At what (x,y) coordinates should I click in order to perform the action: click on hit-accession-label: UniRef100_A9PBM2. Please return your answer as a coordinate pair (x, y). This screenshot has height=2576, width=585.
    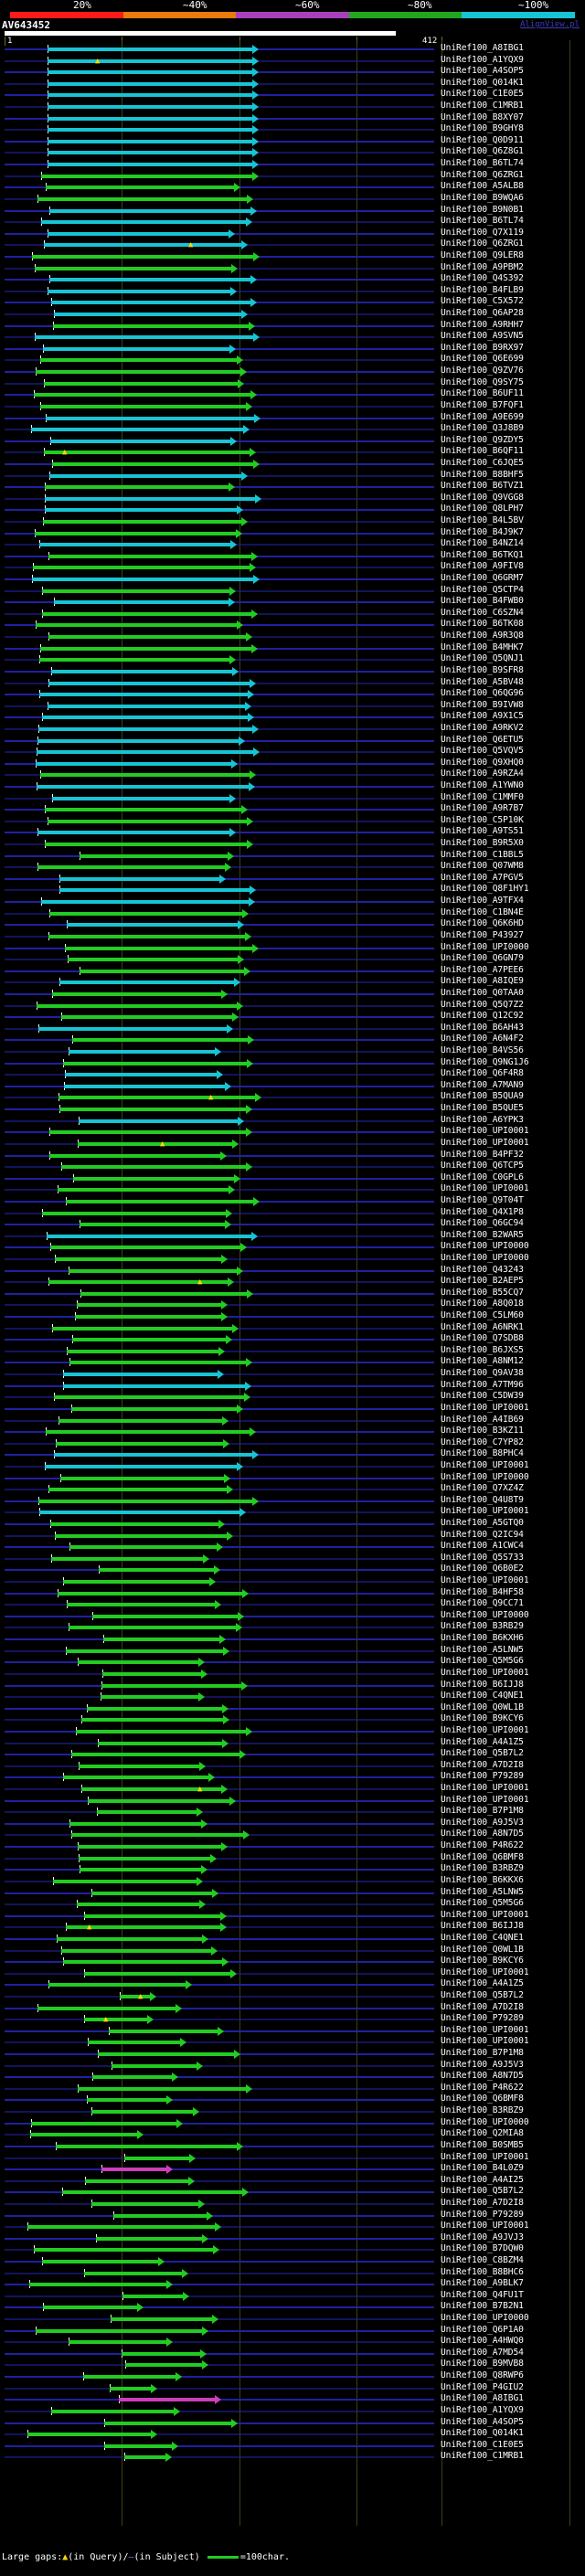
    Looking at the image, I should click on (483, 266).